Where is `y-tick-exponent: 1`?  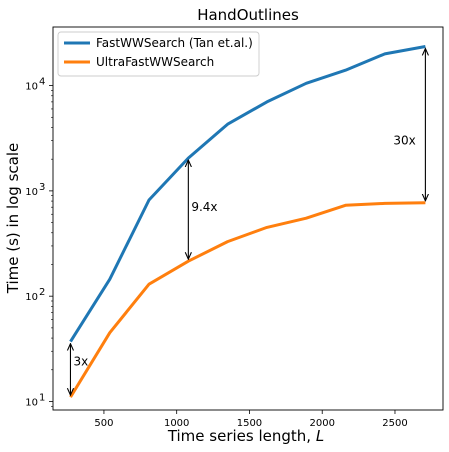
y-tick-exponent: 1 is located at coordinates (42, 397).